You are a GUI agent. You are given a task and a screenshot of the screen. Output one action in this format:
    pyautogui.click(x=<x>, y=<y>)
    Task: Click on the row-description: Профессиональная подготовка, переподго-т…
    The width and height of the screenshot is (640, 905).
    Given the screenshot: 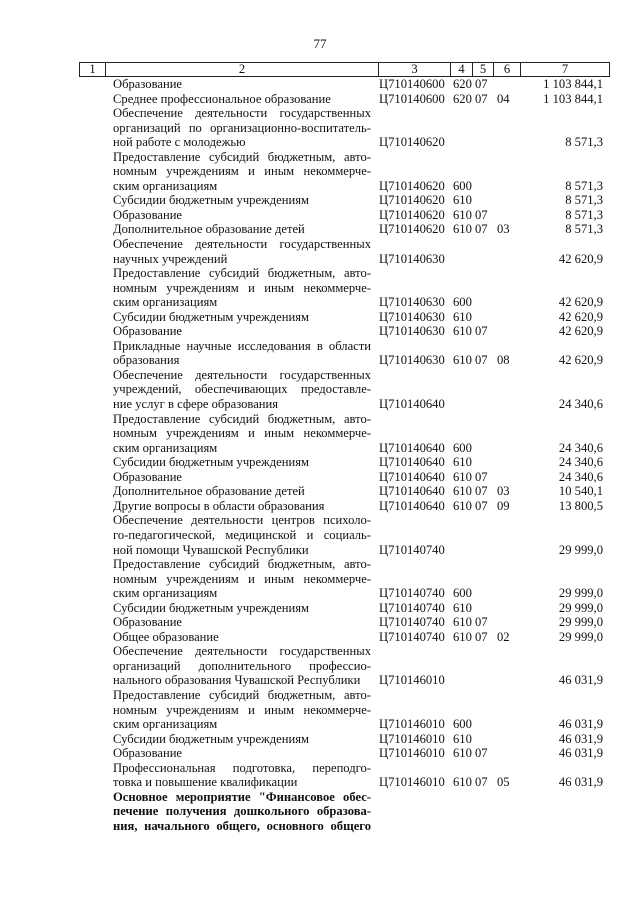 What is the action you would take?
    pyautogui.click(x=242, y=775)
    